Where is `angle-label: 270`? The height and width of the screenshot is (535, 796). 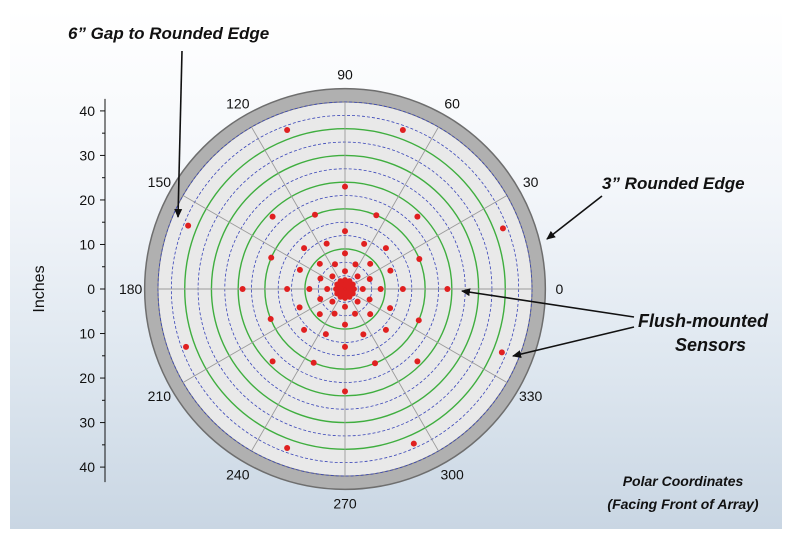
angle-label: 270 is located at coordinates (345, 503).